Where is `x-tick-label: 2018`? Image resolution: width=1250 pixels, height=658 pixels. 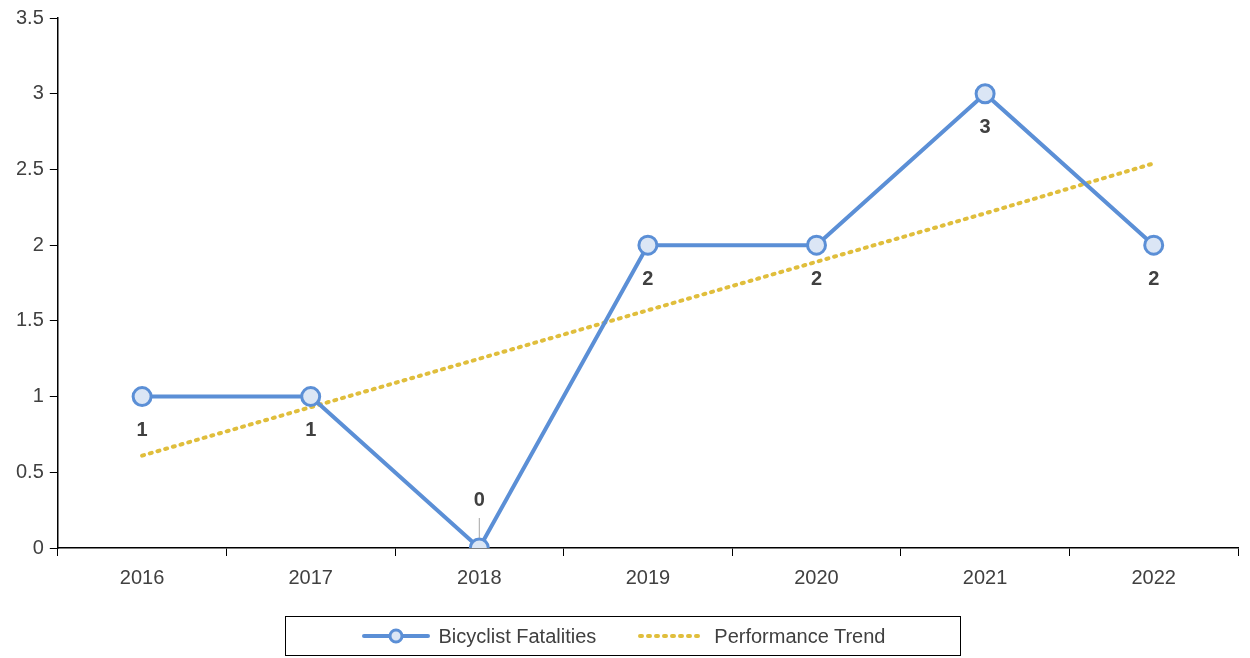 x-tick-label: 2018 is located at coordinates (479, 576).